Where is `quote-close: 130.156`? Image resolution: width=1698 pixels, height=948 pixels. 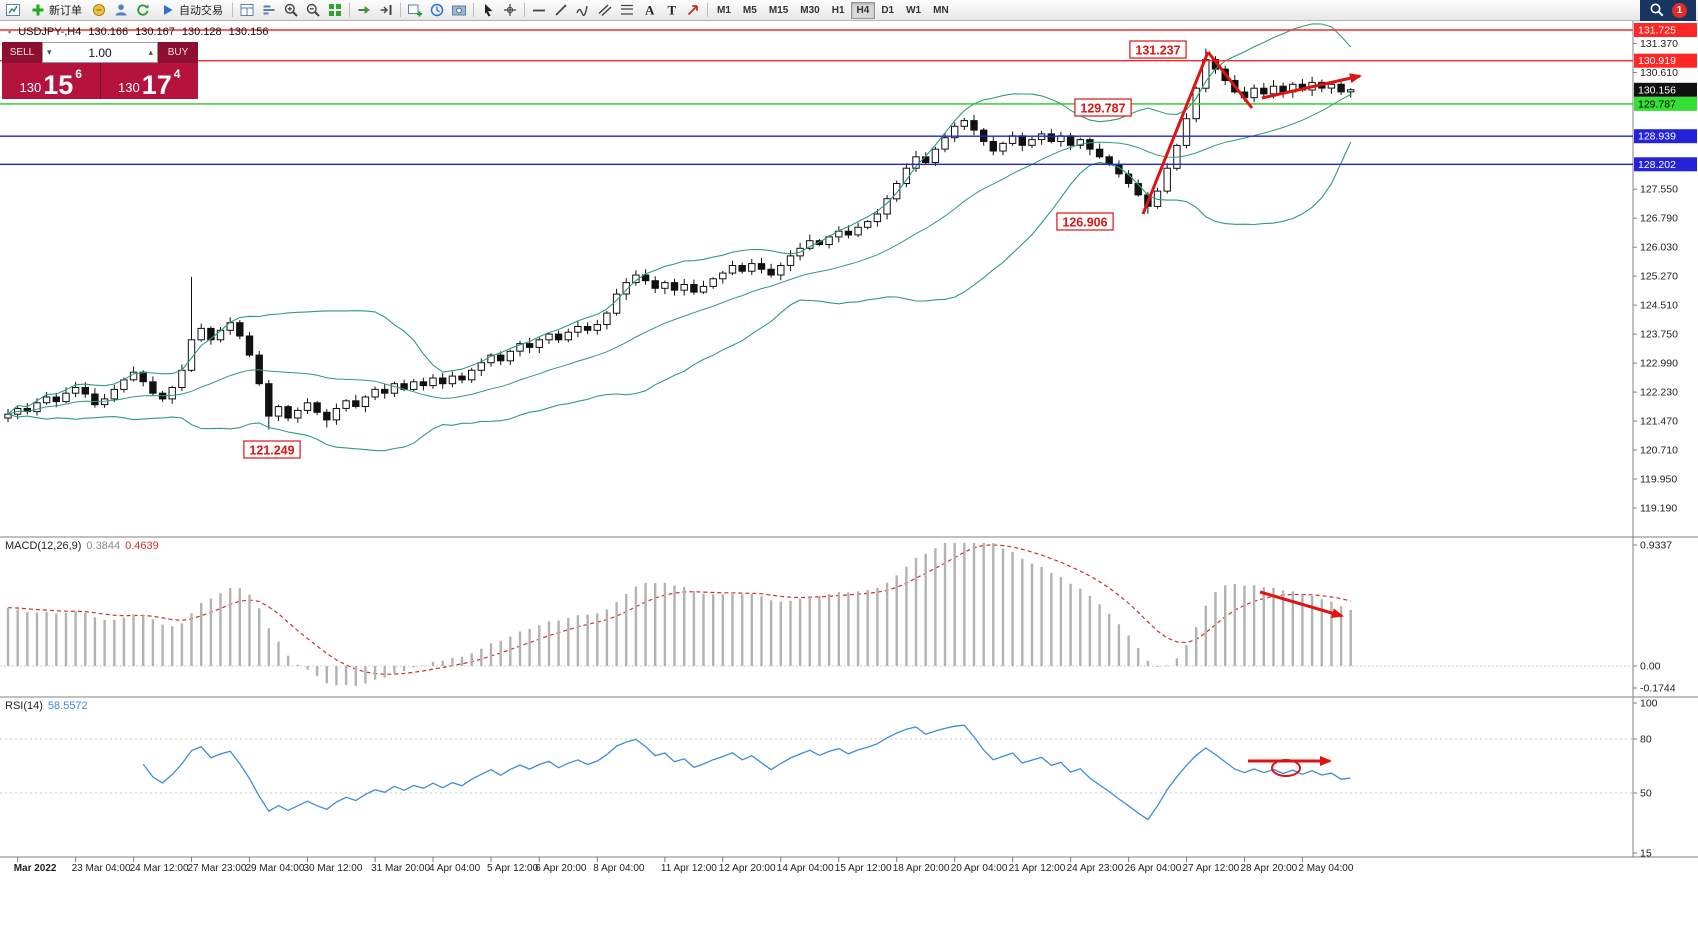 quote-close: 130.156 is located at coordinates (248, 32).